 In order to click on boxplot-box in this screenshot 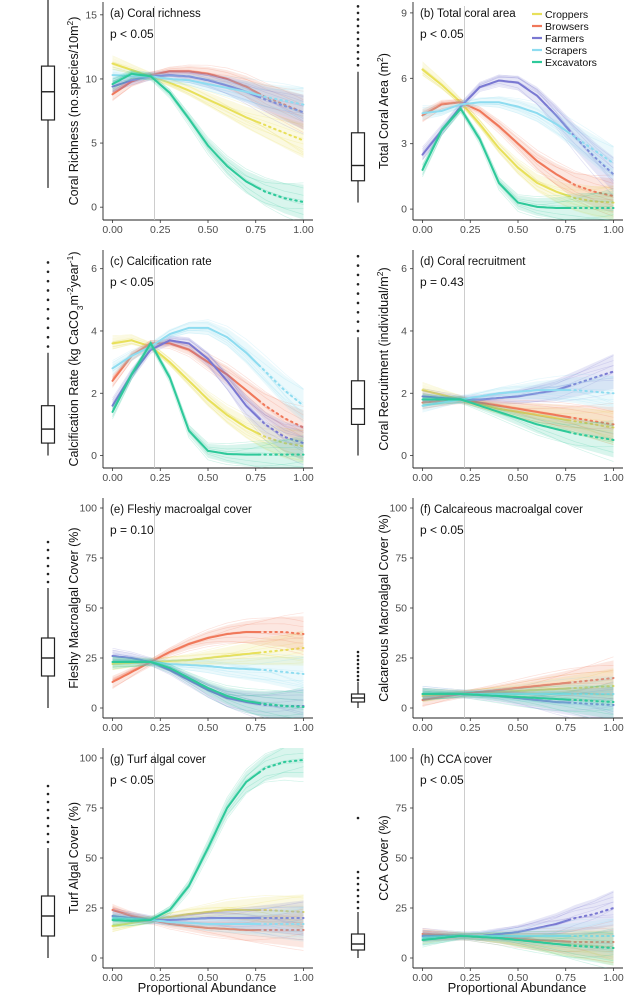, I will do `click(358, 402)`.